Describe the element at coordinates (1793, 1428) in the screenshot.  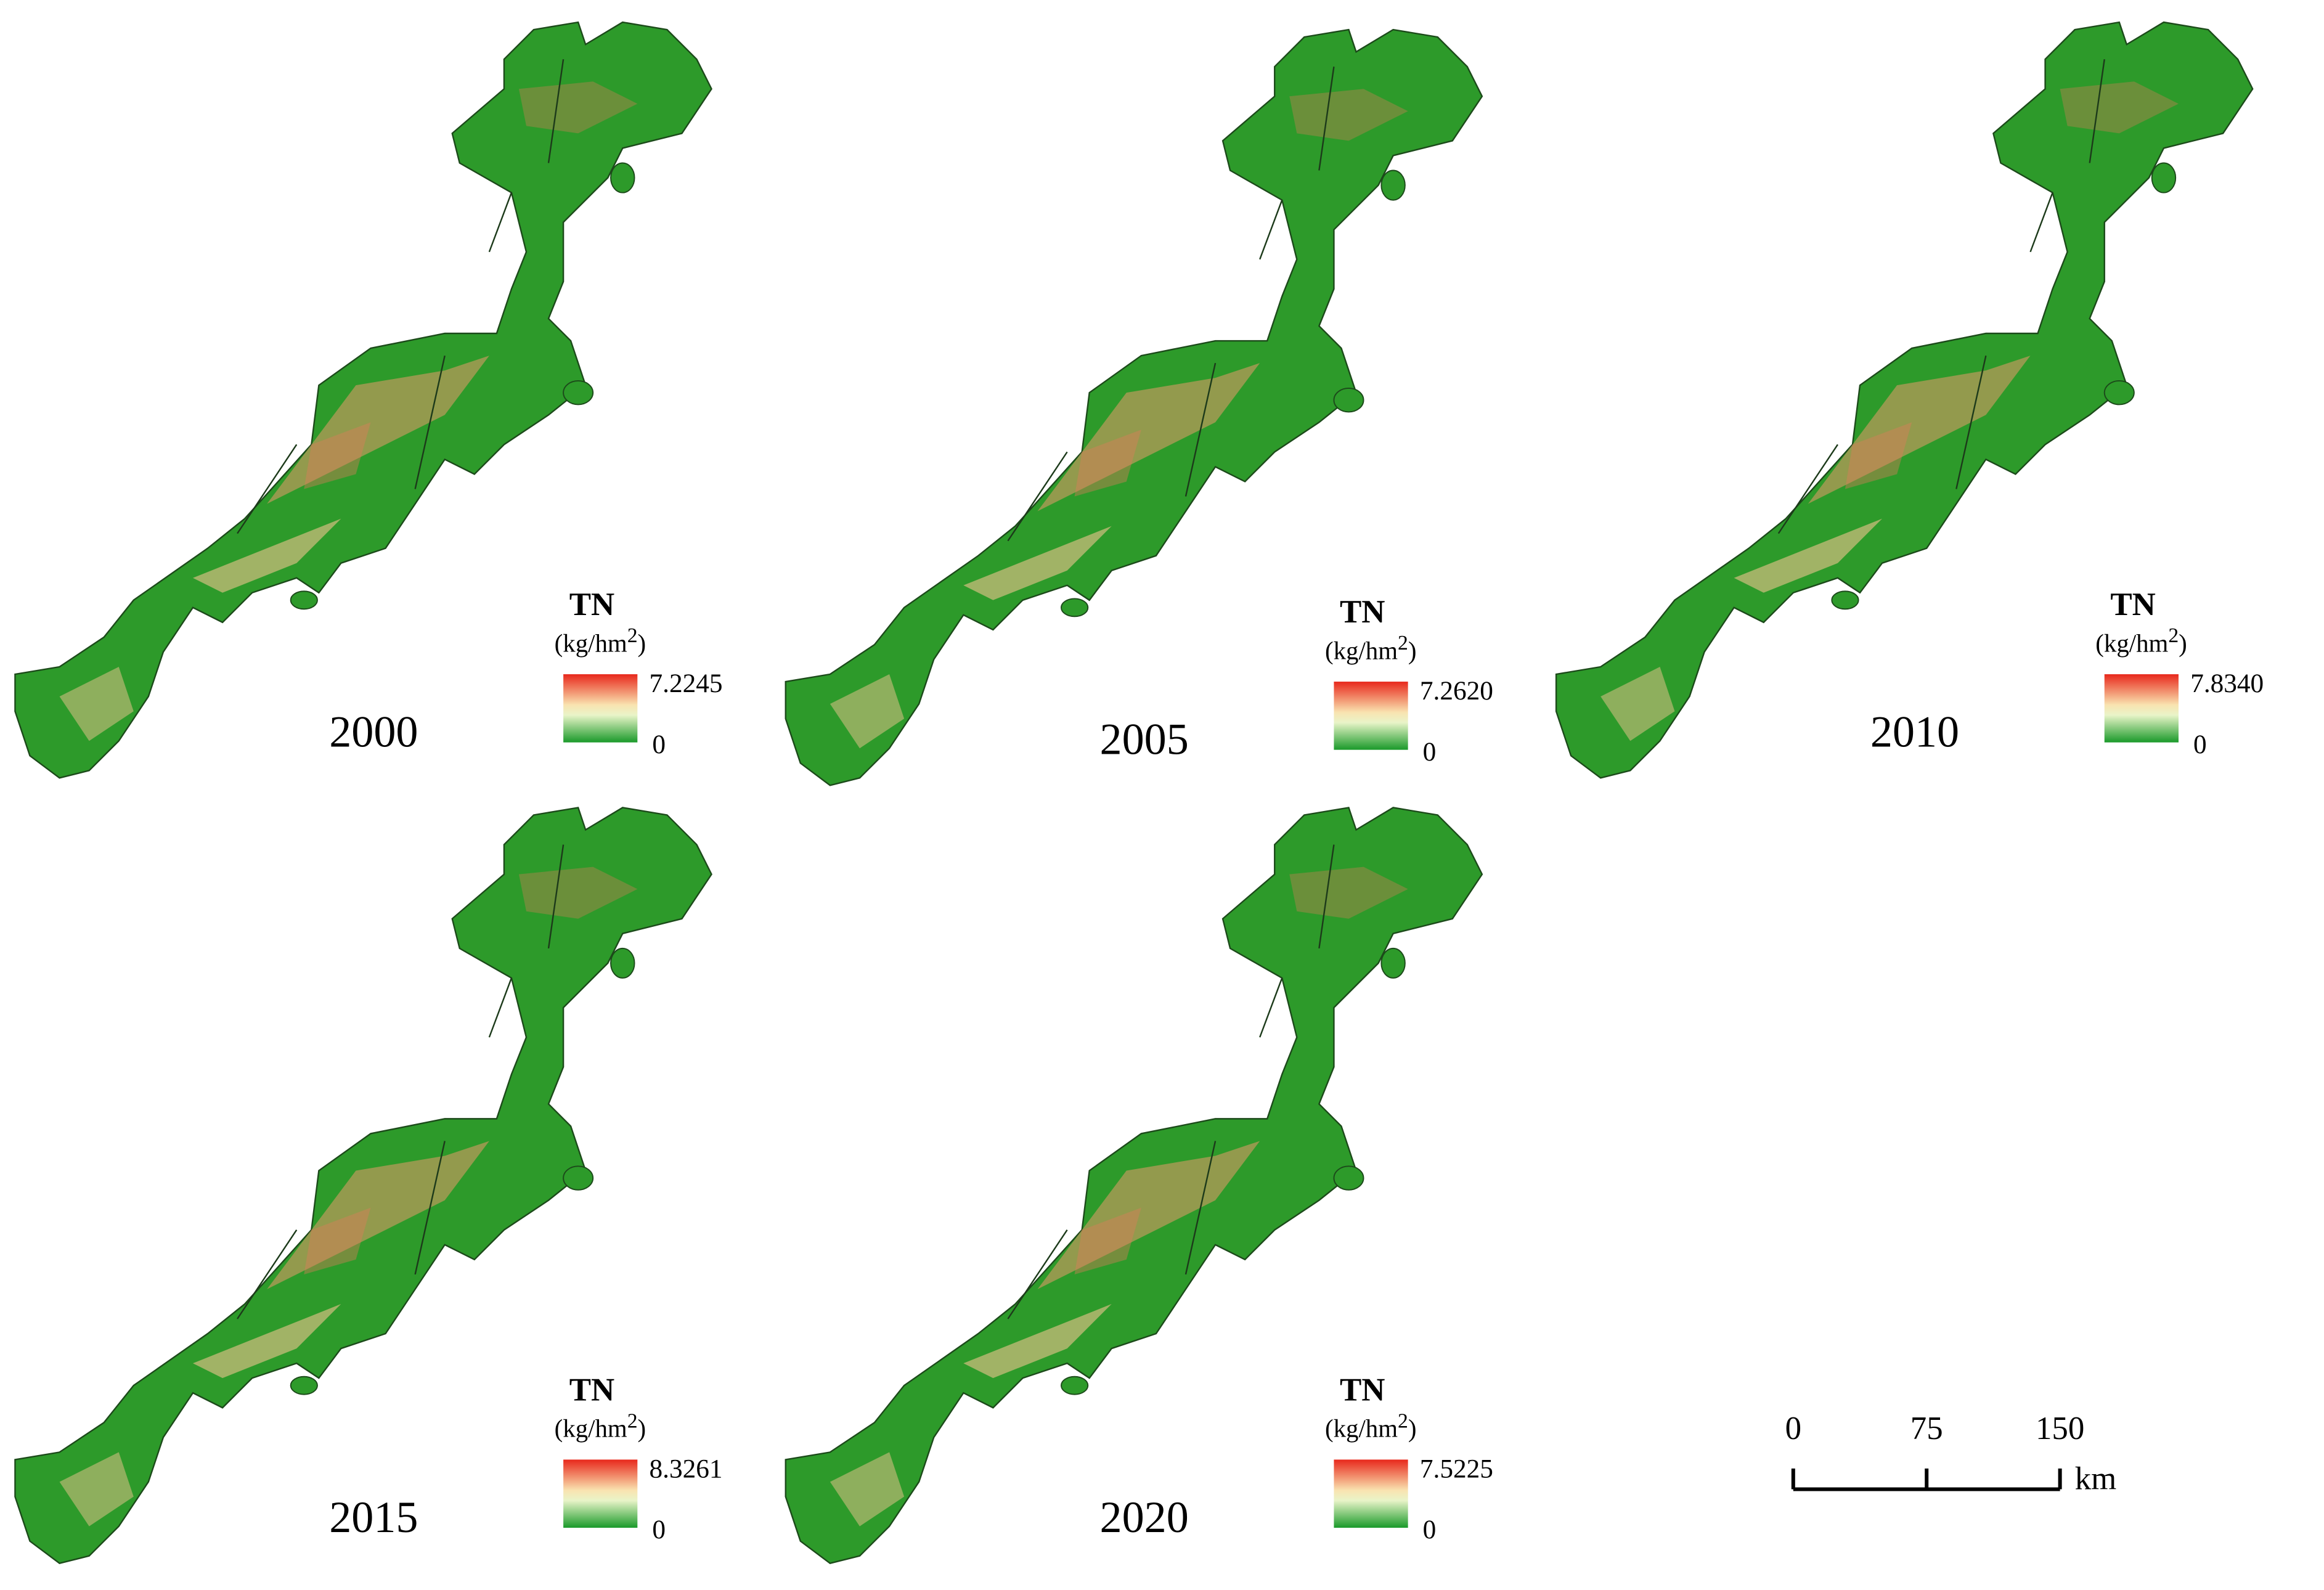
I see `scale-bar-label: 0` at that location.